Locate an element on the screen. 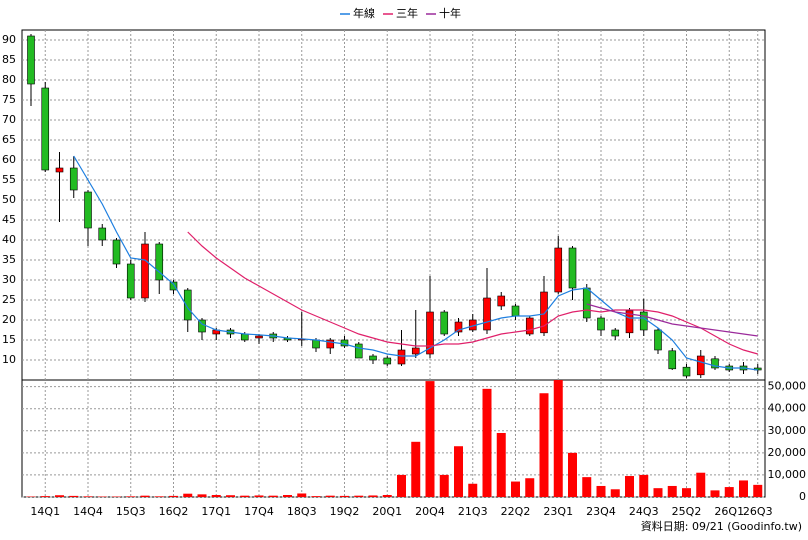 Image resolution: width=808 pixels, height=540 pixels. x-tick-label: 18Q3 is located at coordinates (302, 511).